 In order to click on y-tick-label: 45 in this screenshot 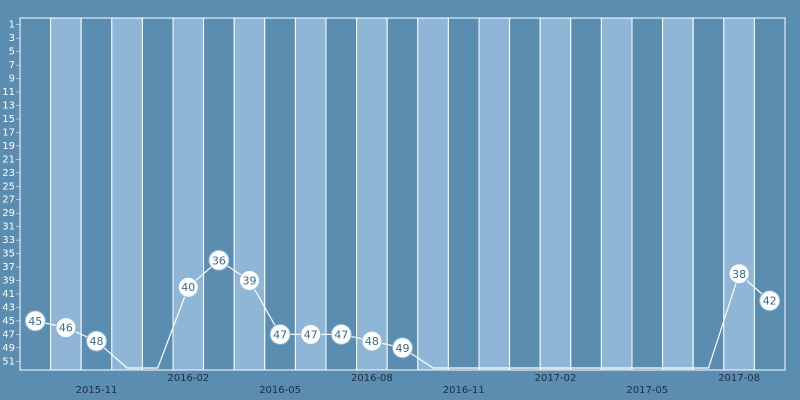, I will do `click(8, 321)`.